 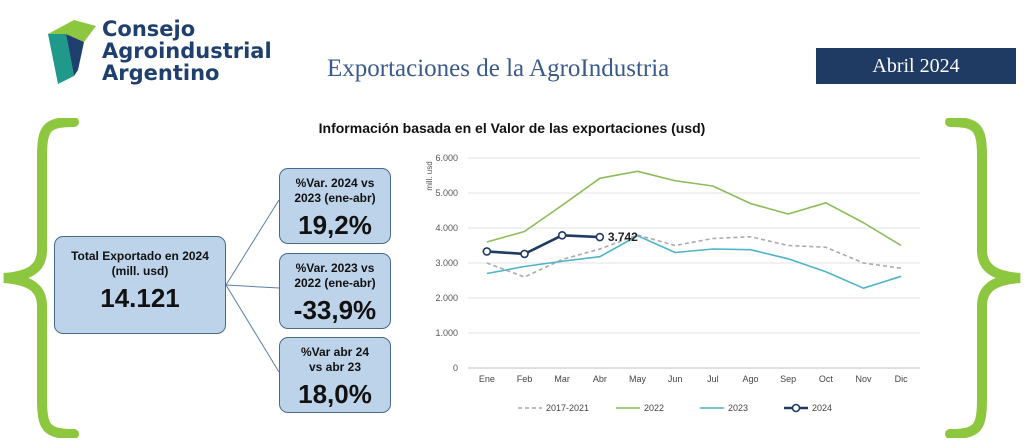 I want to click on logo-text: Consejo Agroindustrial Argentino, so click(x=187, y=51).